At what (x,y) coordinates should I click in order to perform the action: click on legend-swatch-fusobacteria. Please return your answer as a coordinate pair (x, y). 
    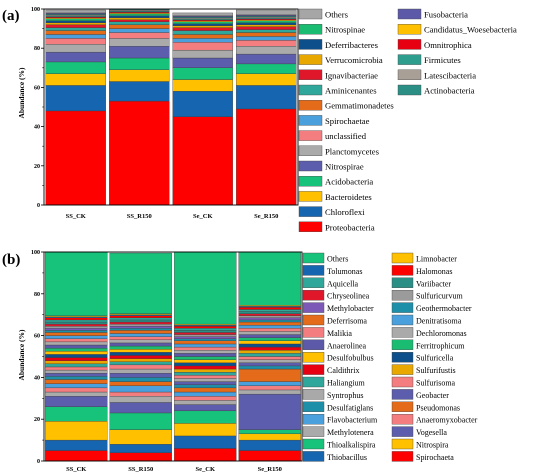
    Looking at the image, I should click on (409, 14).